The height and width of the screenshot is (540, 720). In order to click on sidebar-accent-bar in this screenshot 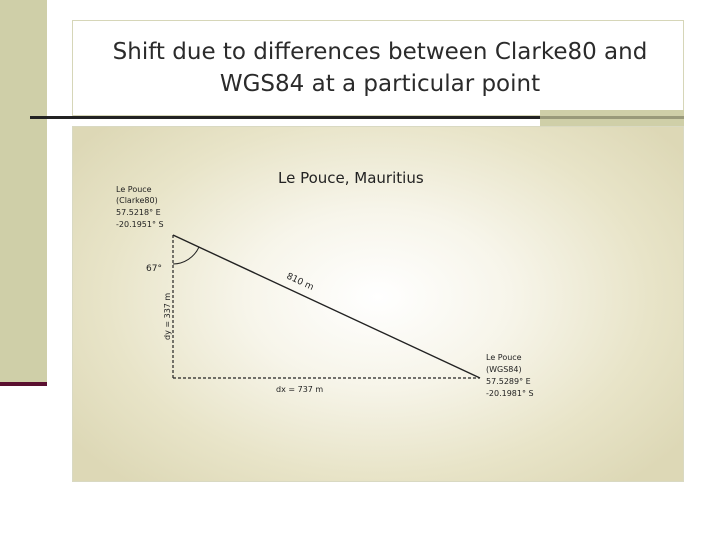, I will do `click(23, 384)`.